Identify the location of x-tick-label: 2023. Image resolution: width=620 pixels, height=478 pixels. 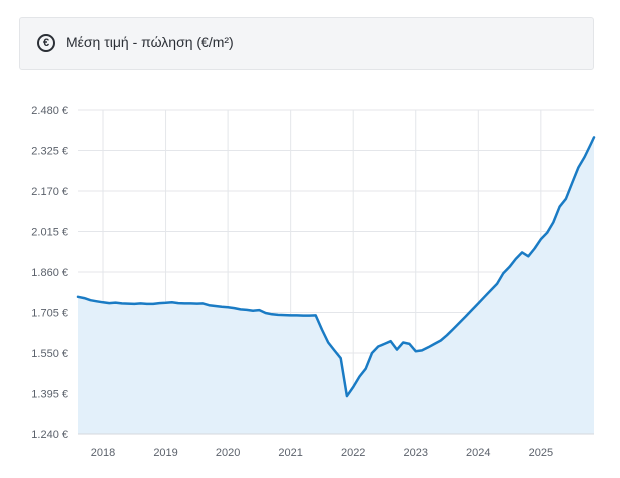
(416, 453).